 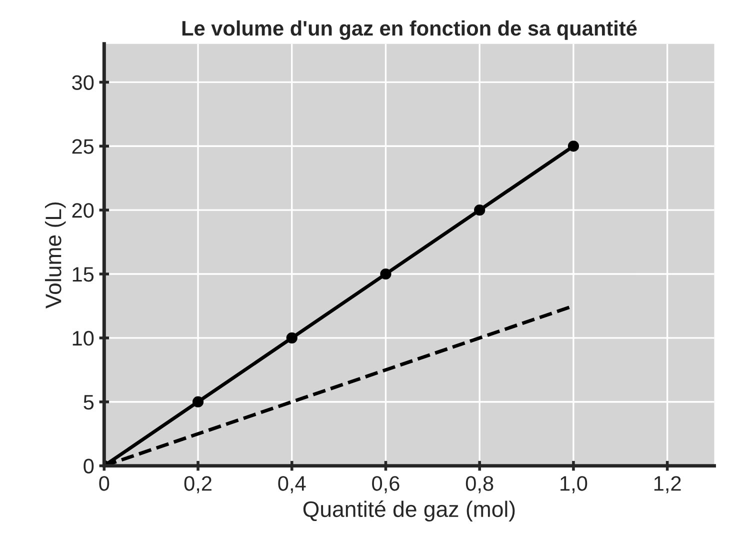 What do you see at coordinates (292, 485) in the screenshot?
I see `x-tick-label: 0,4` at bounding box center [292, 485].